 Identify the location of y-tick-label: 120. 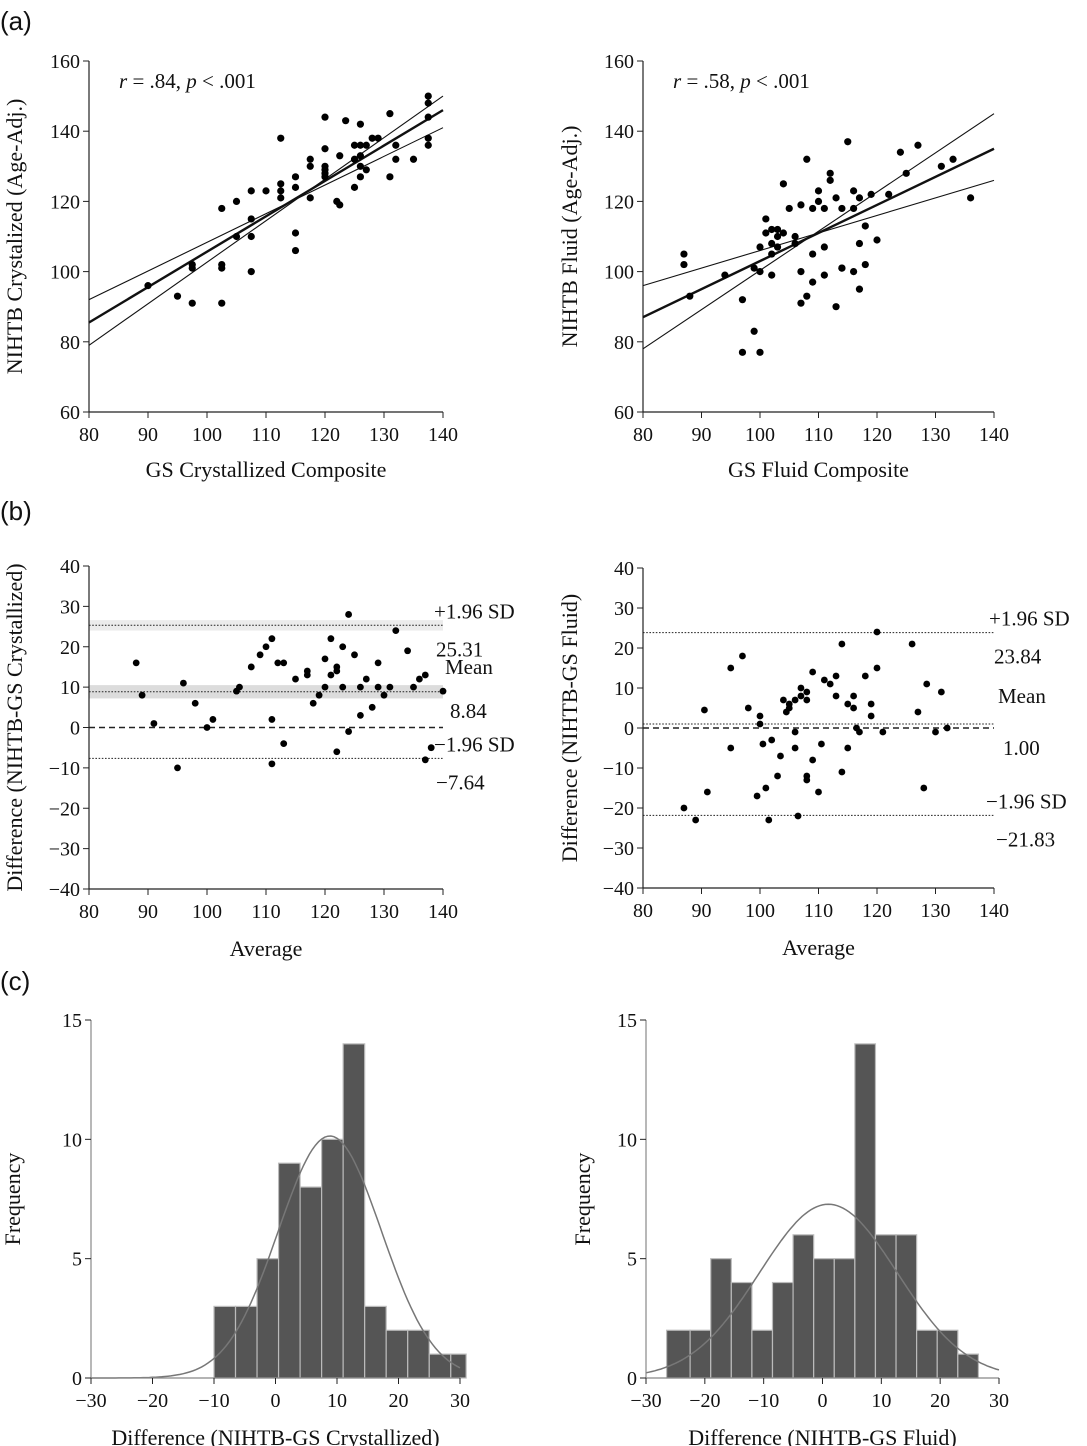
(65, 202).